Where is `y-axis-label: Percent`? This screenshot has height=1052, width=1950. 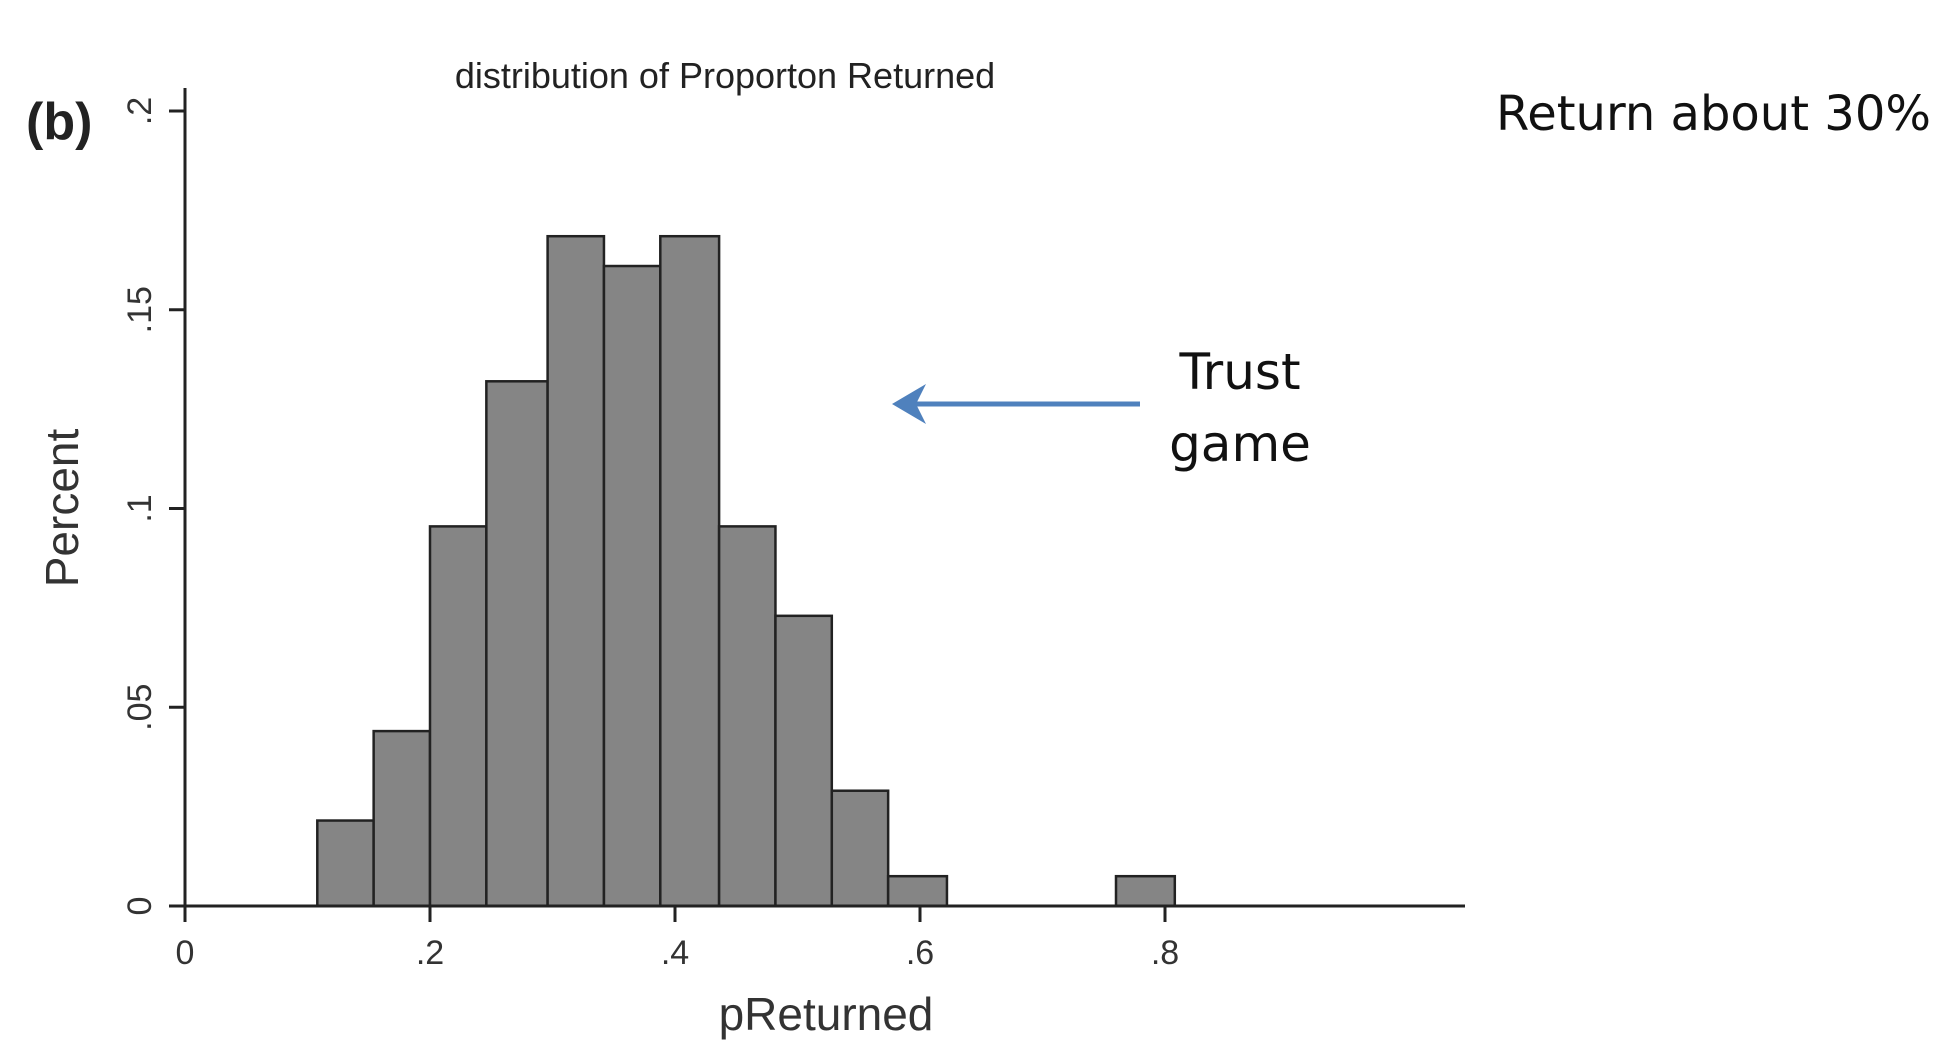
y-axis-label: Percent is located at coordinates (62, 508).